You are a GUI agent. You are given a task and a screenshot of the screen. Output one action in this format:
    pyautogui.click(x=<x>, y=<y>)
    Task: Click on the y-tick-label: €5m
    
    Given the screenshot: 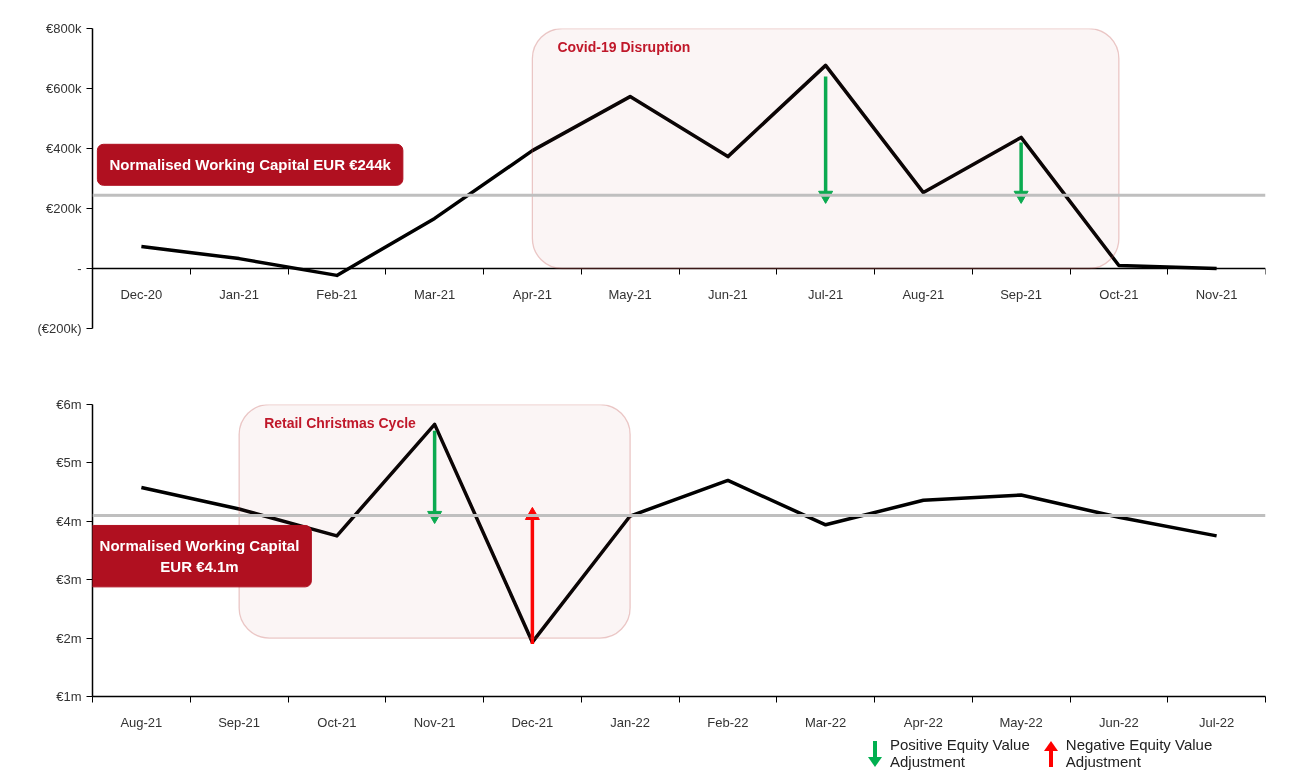 What is the action you would take?
    pyautogui.click(x=69, y=463)
    